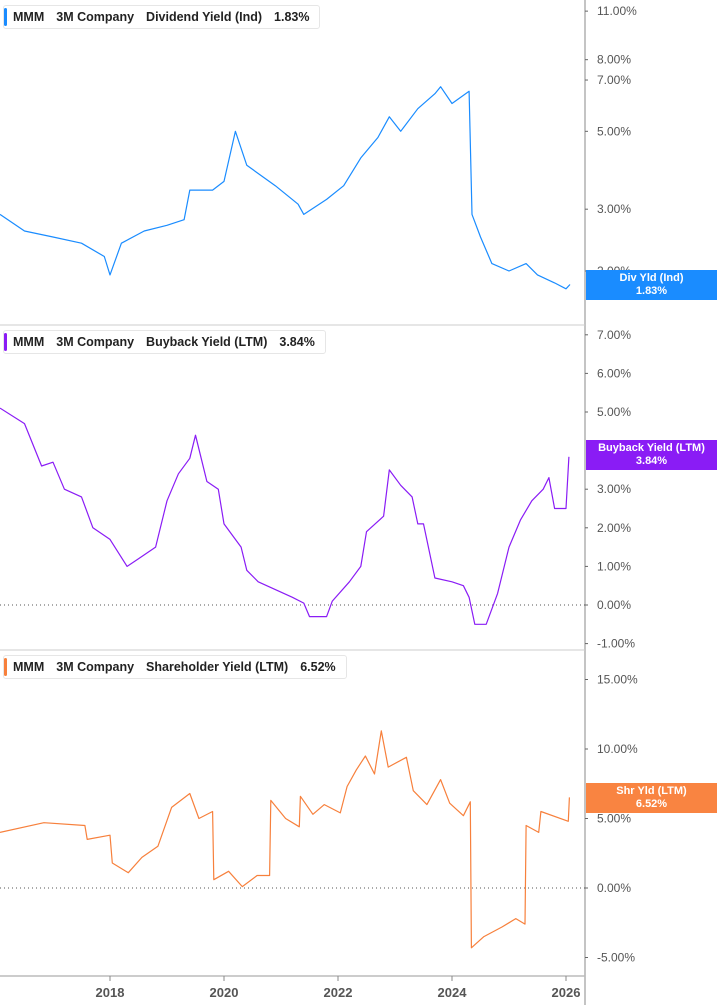 The image size is (717, 1005). What do you see at coordinates (207, 342) in the screenshot?
I see `legend-metric: Buyback Yield (LTM)` at bounding box center [207, 342].